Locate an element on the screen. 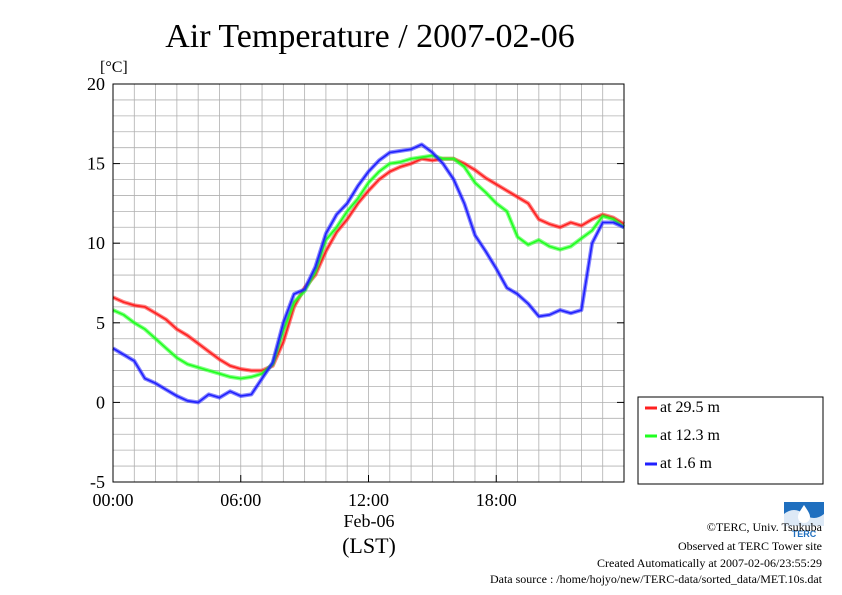  legend-label-1: at 12.3 m is located at coordinates (690, 435).